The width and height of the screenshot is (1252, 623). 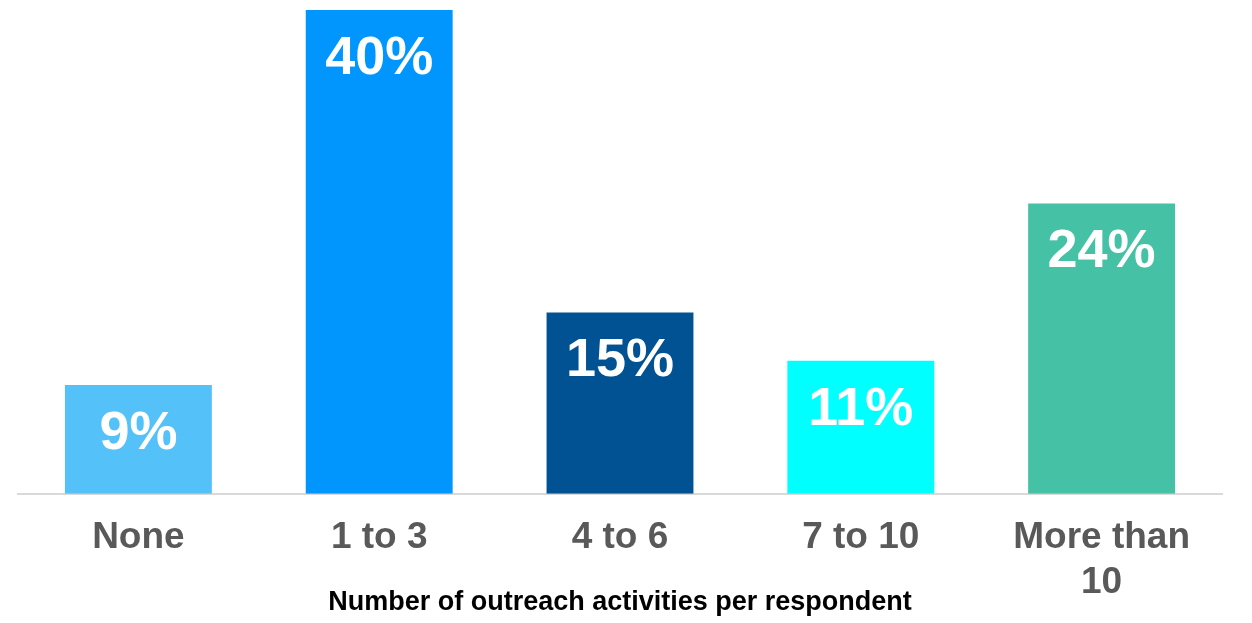 I want to click on data-label: 40%, so click(x=379, y=54).